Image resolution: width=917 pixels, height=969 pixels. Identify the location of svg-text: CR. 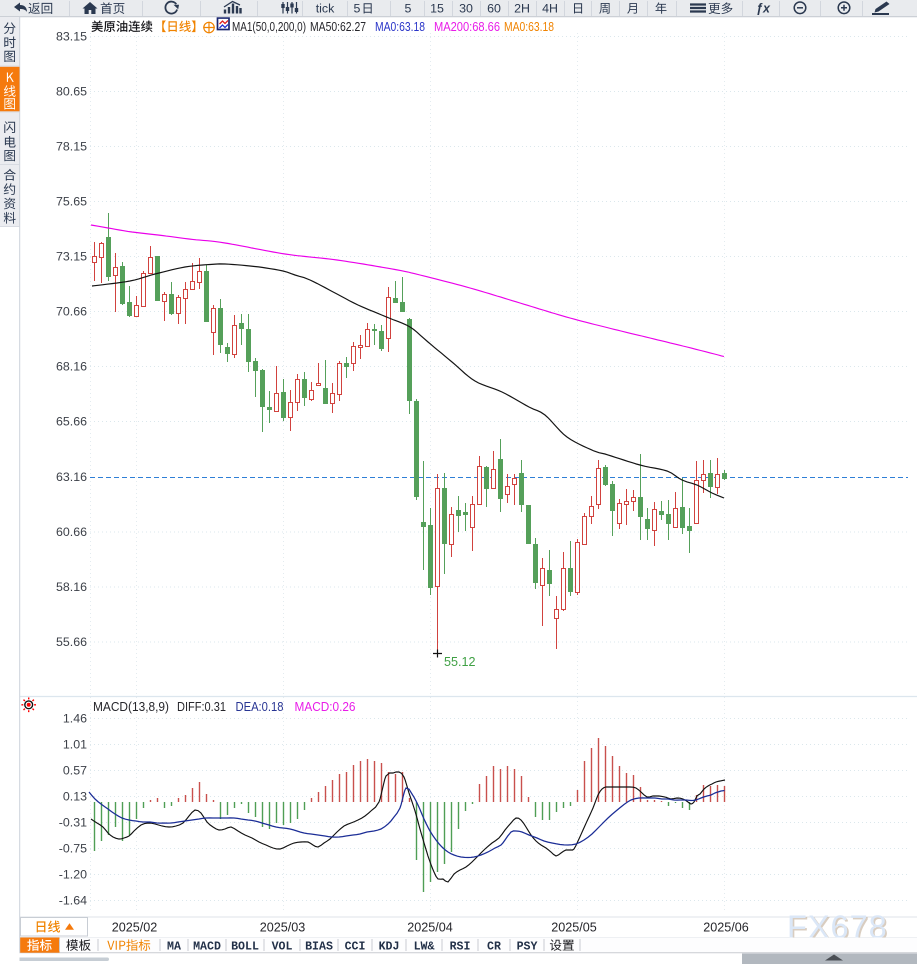
(494, 947).